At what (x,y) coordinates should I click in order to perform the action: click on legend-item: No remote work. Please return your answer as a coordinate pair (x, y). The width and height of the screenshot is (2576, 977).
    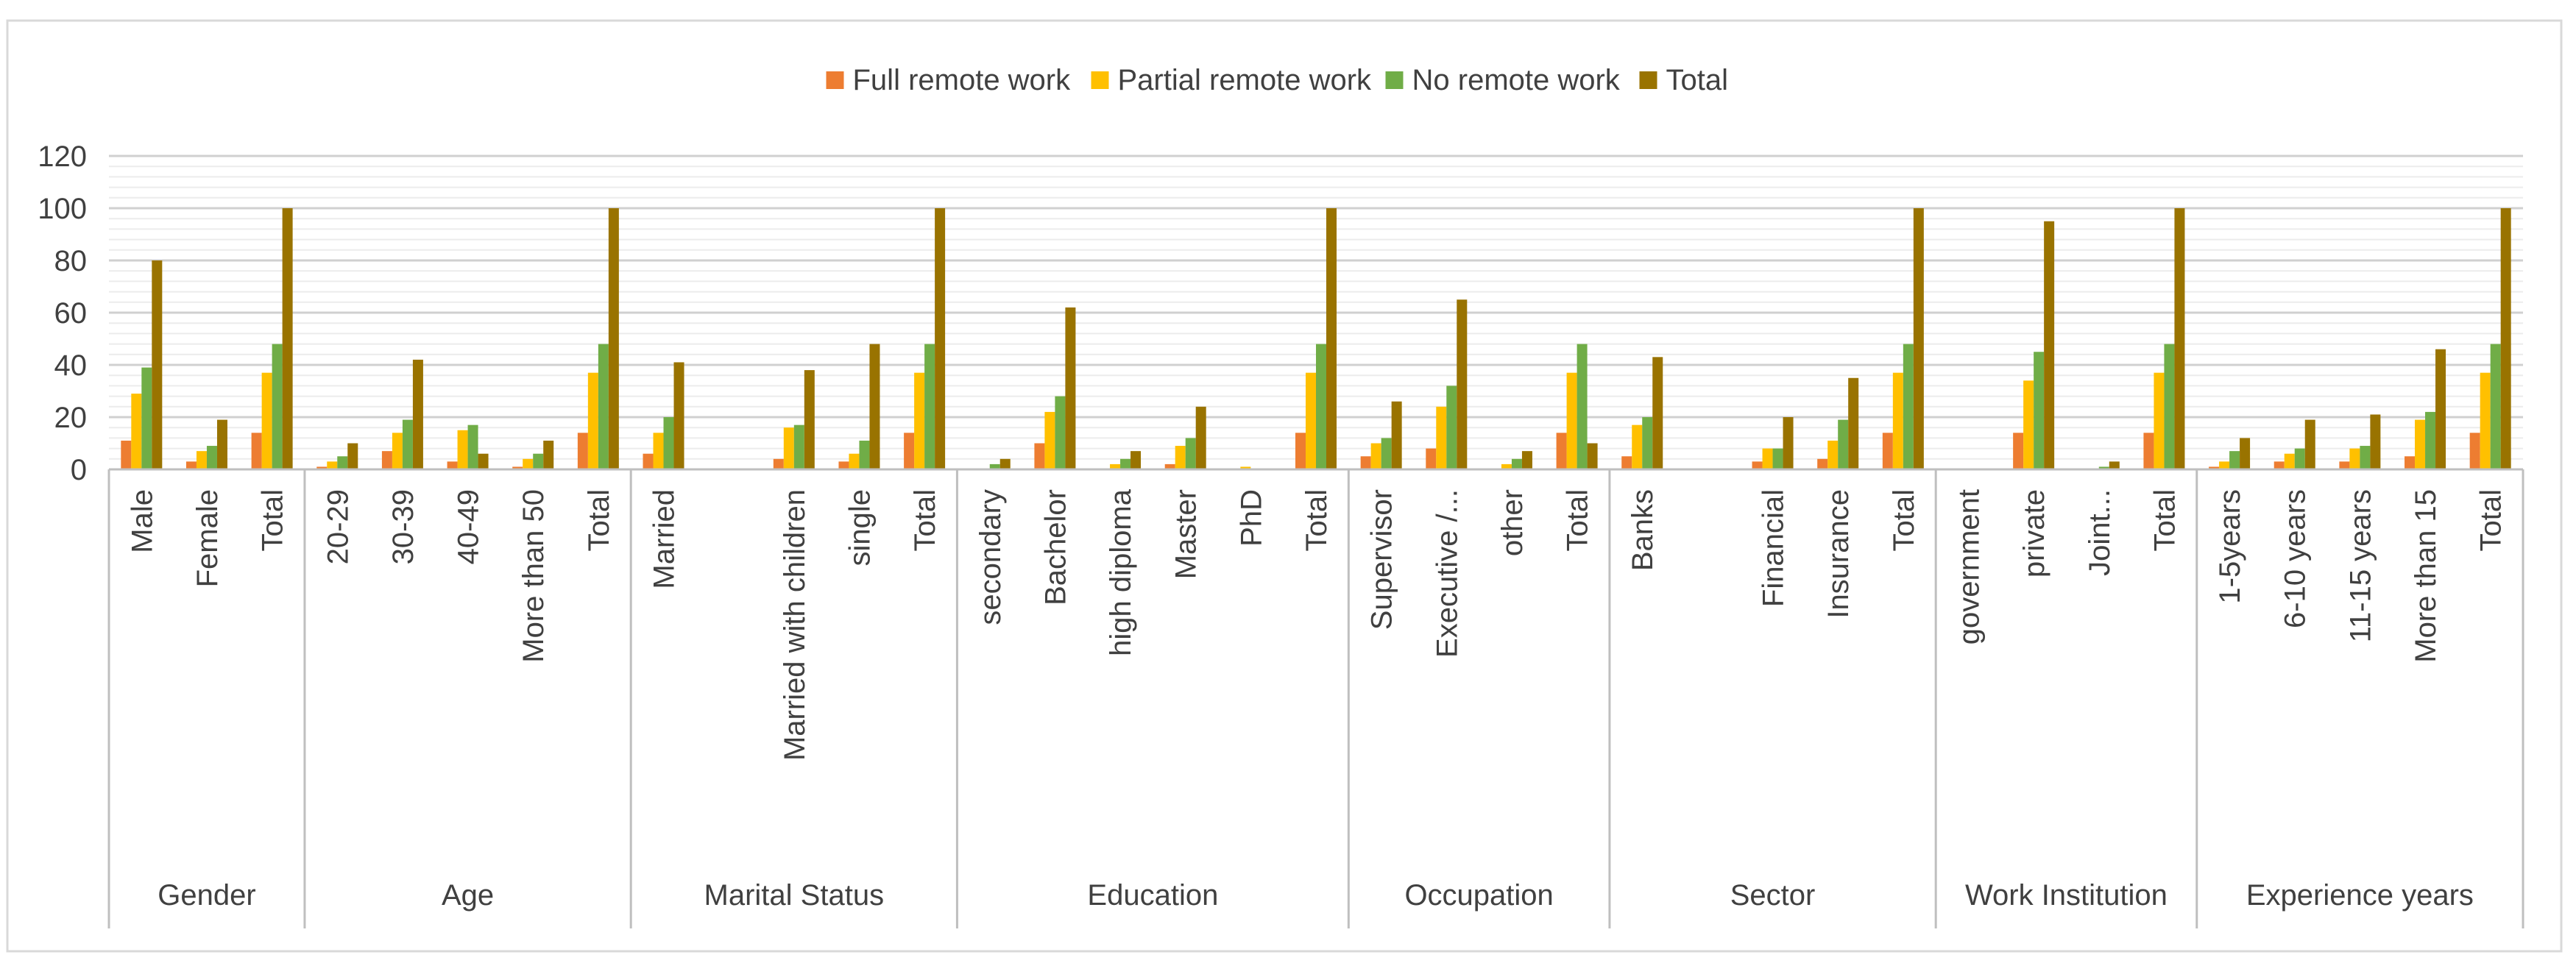
    Looking at the image, I should click on (1503, 80).